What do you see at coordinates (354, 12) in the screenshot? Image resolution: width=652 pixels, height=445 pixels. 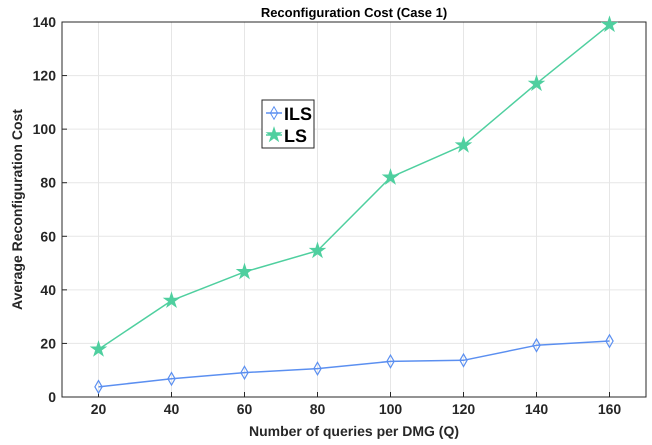 I see `chart-title: Reconfiguration Cost (Case 1)` at bounding box center [354, 12].